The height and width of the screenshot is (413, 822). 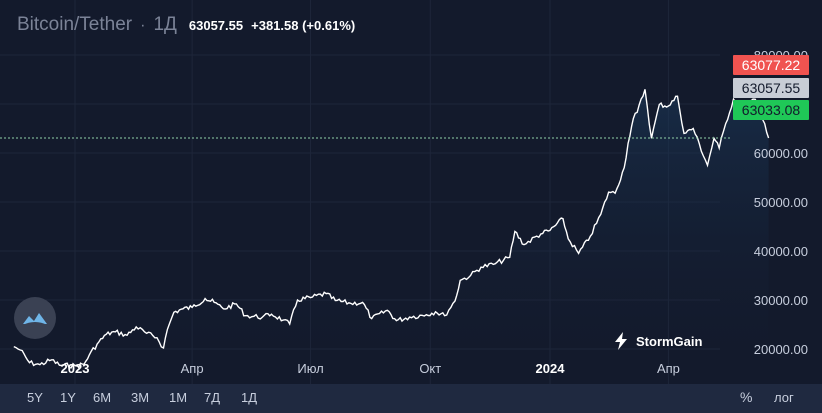 I want to click on range-button-3m: 3M, so click(x=140, y=397).